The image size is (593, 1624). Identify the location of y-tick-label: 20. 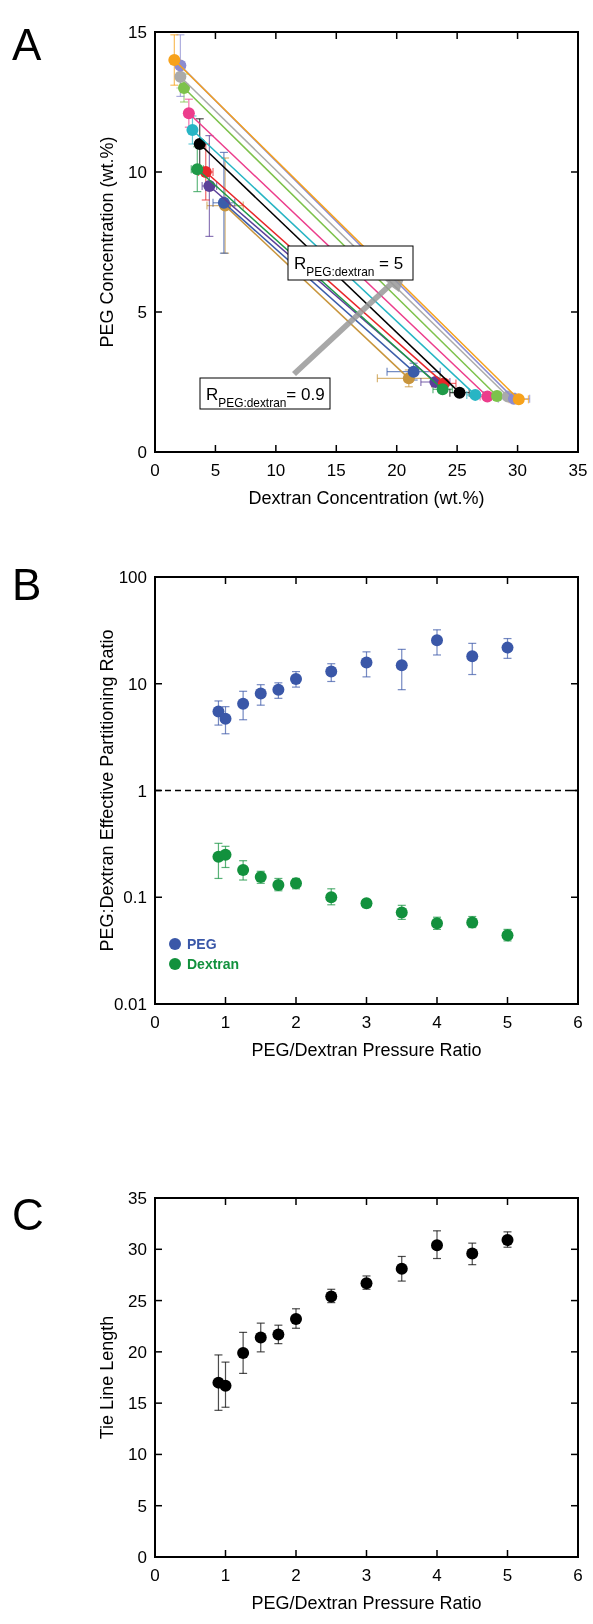
(137, 1352).